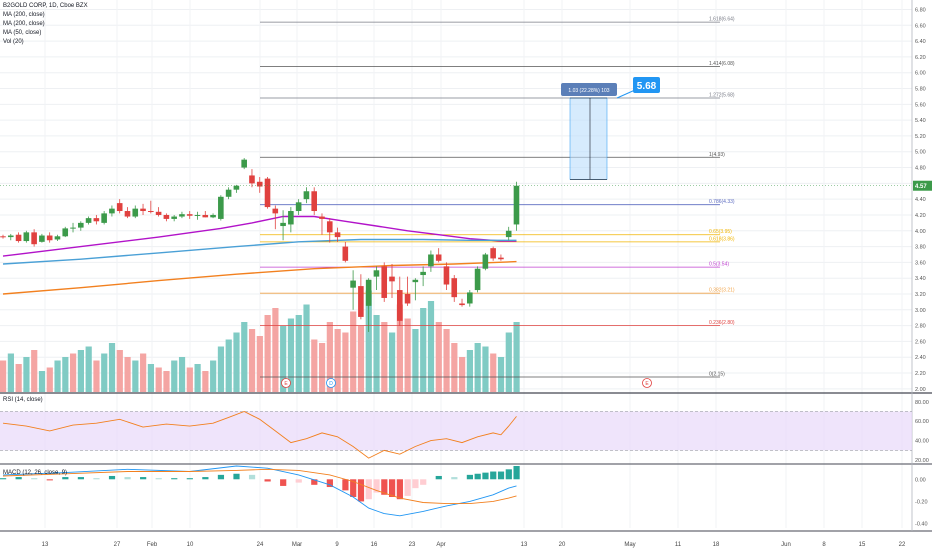  Describe the element at coordinates (921, 502) in the screenshot. I see `macd-tick-label: -0.20` at that location.